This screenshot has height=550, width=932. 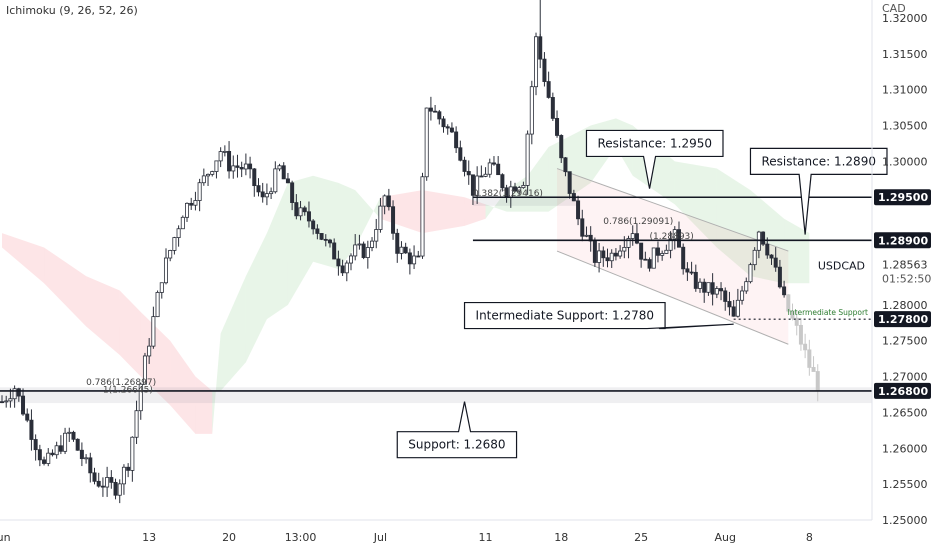 What do you see at coordinates (905, 126) in the screenshot?
I see `price-tick: 1.30500` at bounding box center [905, 126].